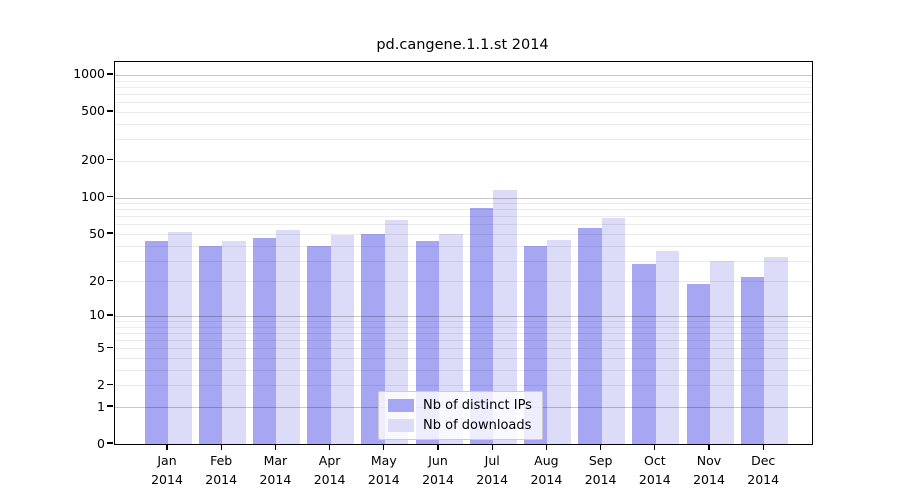 The width and height of the screenshot is (900, 500). What do you see at coordinates (89, 74) in the screenshot?
I see `y-tick-label-1000: 1000` at bounding box center [89, 74].